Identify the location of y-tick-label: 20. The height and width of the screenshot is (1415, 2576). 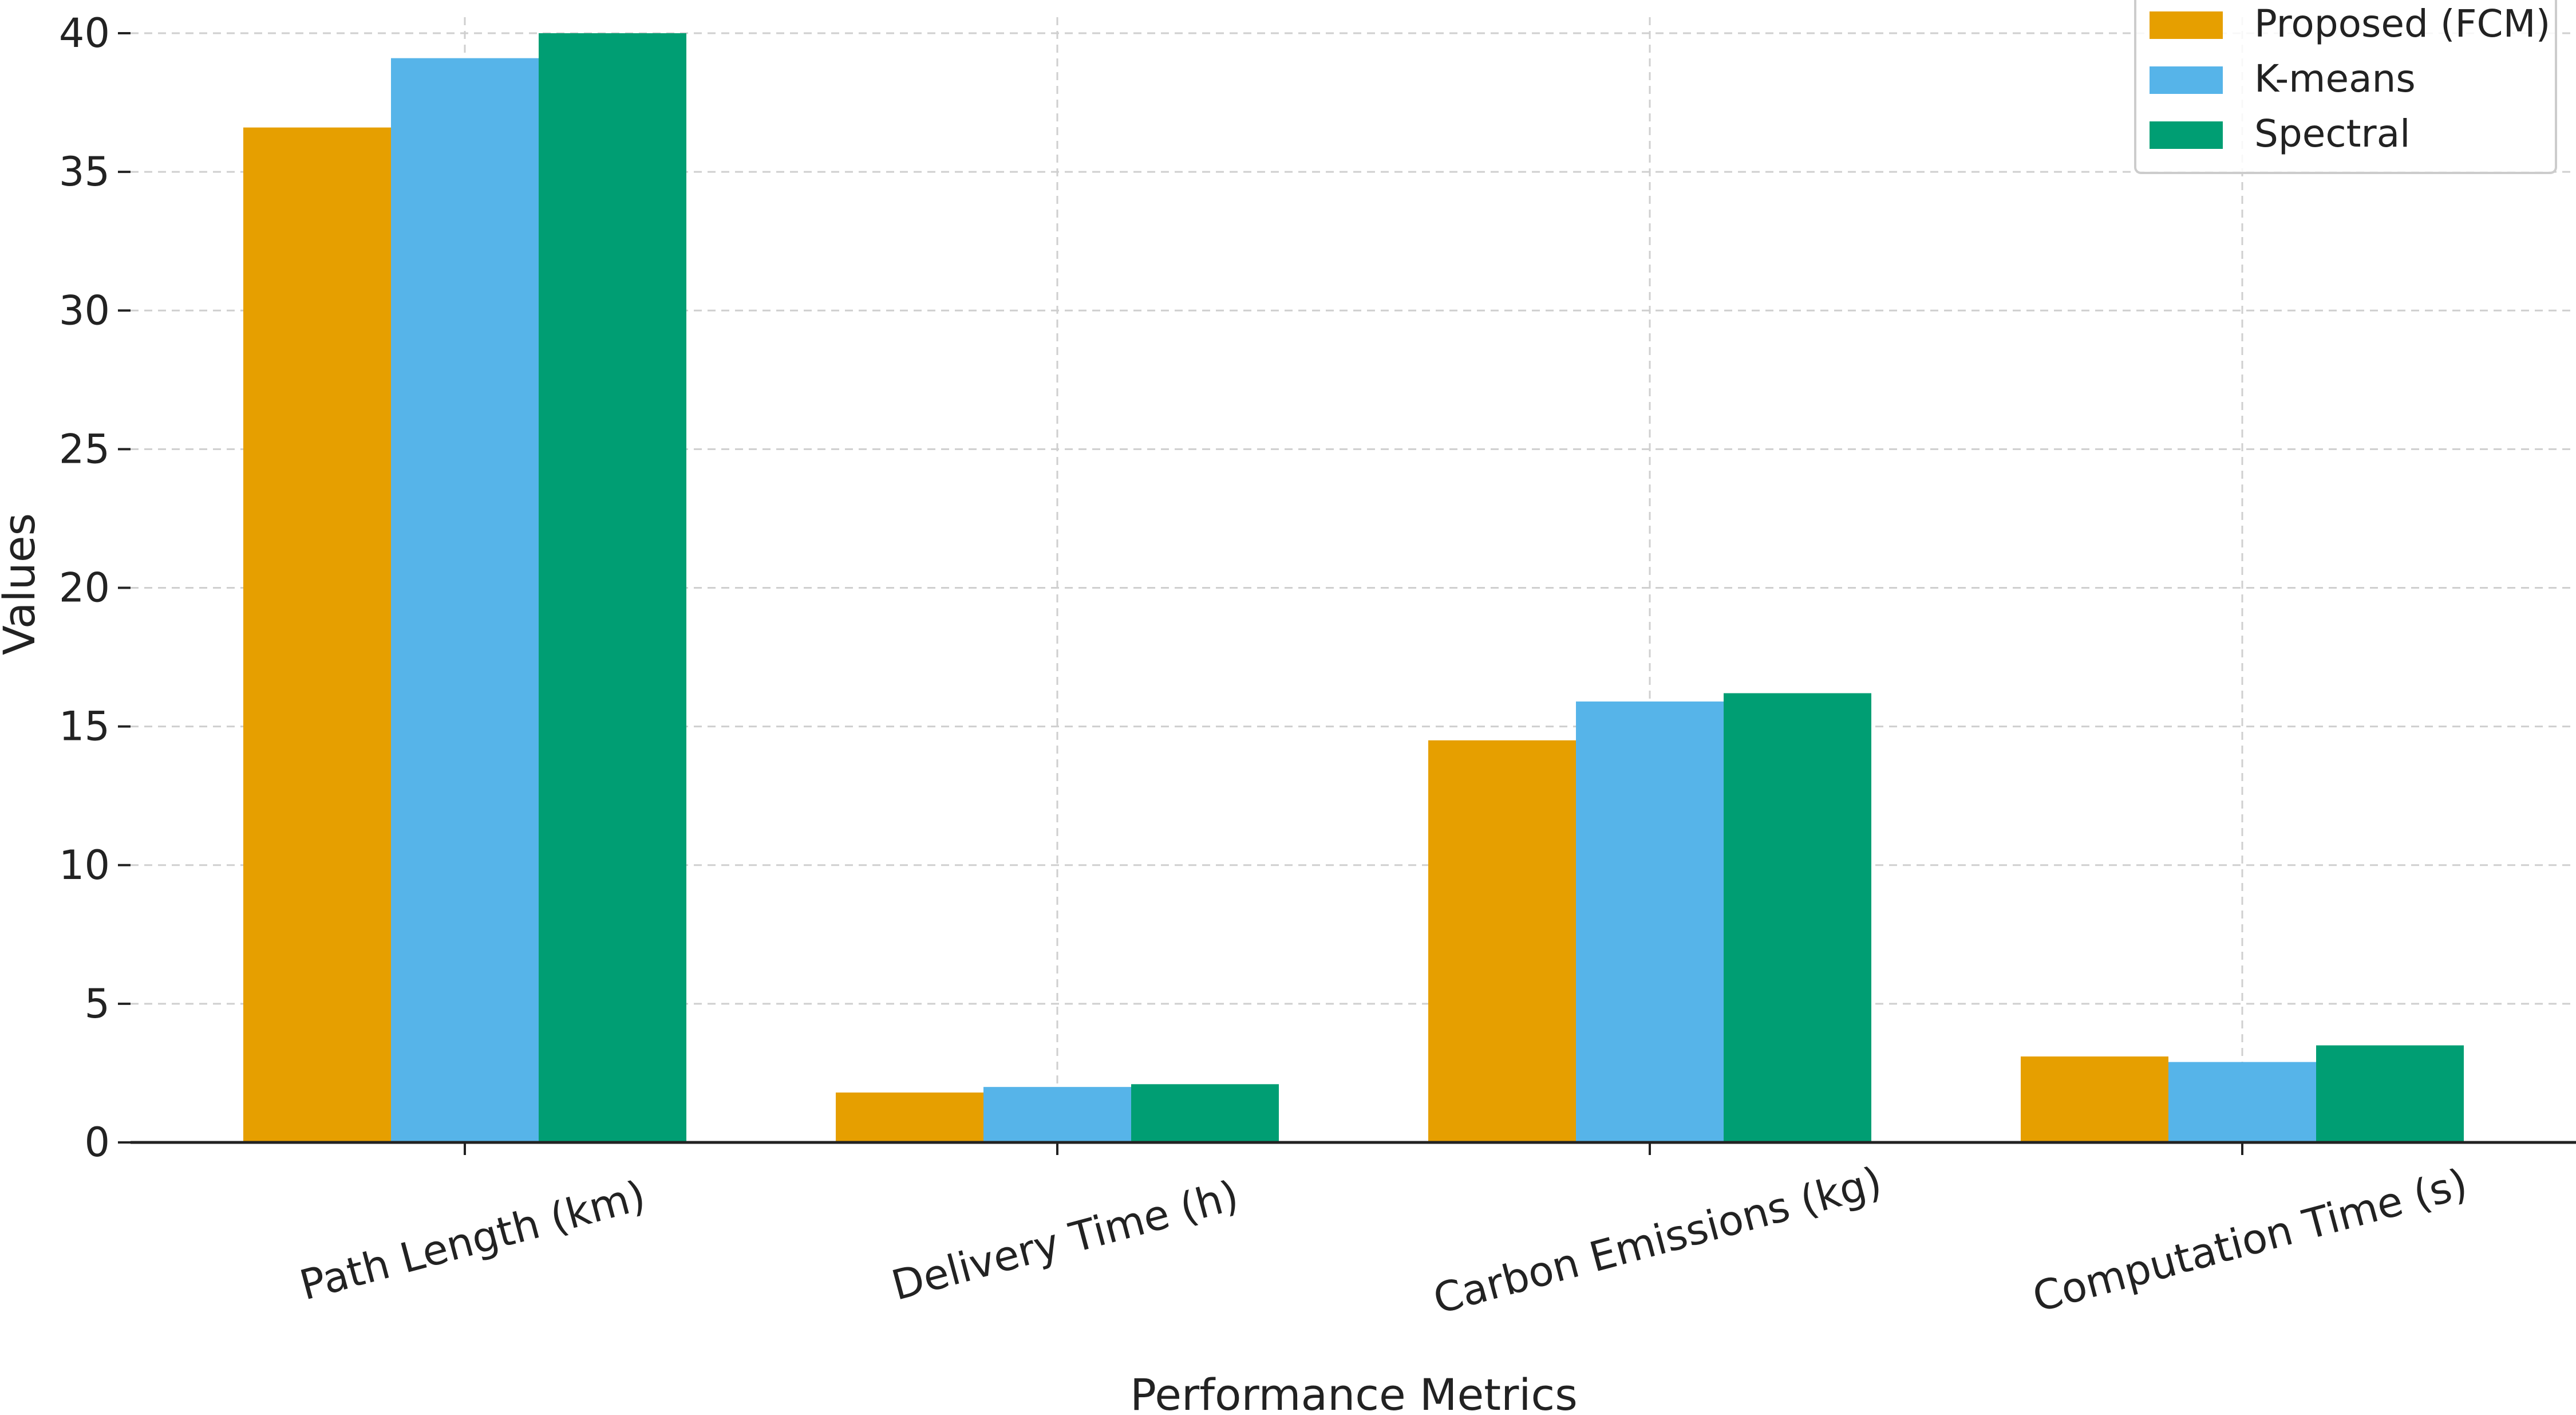
(84, 588).